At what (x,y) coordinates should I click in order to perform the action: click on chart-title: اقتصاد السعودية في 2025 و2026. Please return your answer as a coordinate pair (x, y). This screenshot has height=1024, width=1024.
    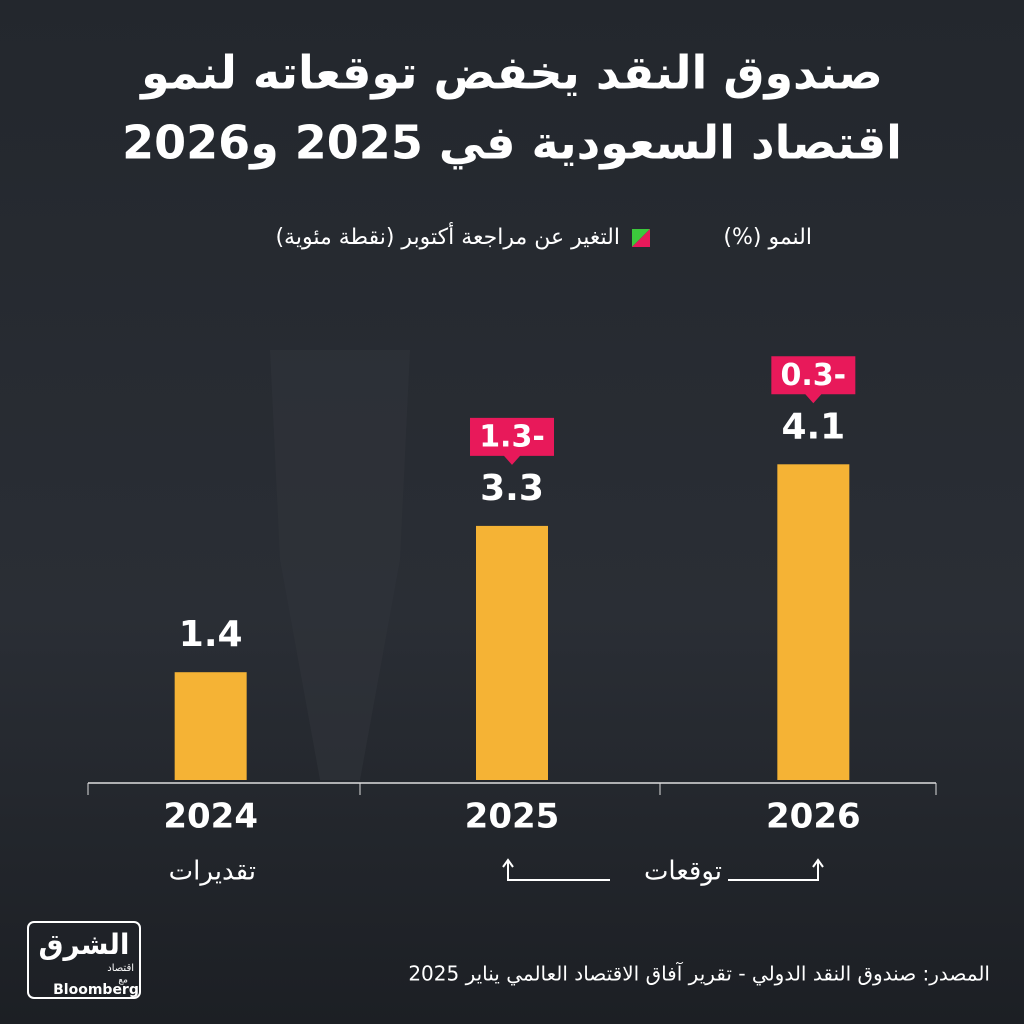
    Looking at the image, I should click on (512, 143).